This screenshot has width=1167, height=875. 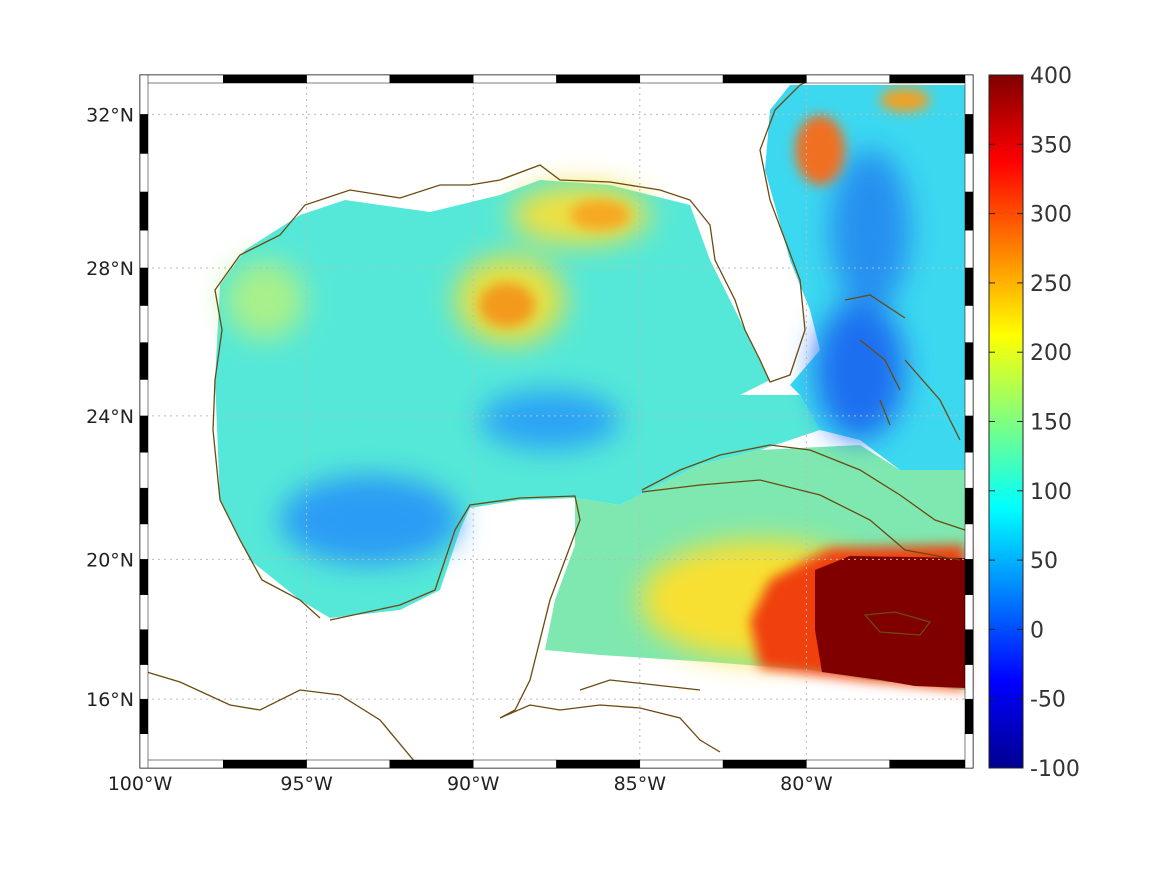 I want to click on colorbar-tick-label: 300, so click(x=1051, y=215).